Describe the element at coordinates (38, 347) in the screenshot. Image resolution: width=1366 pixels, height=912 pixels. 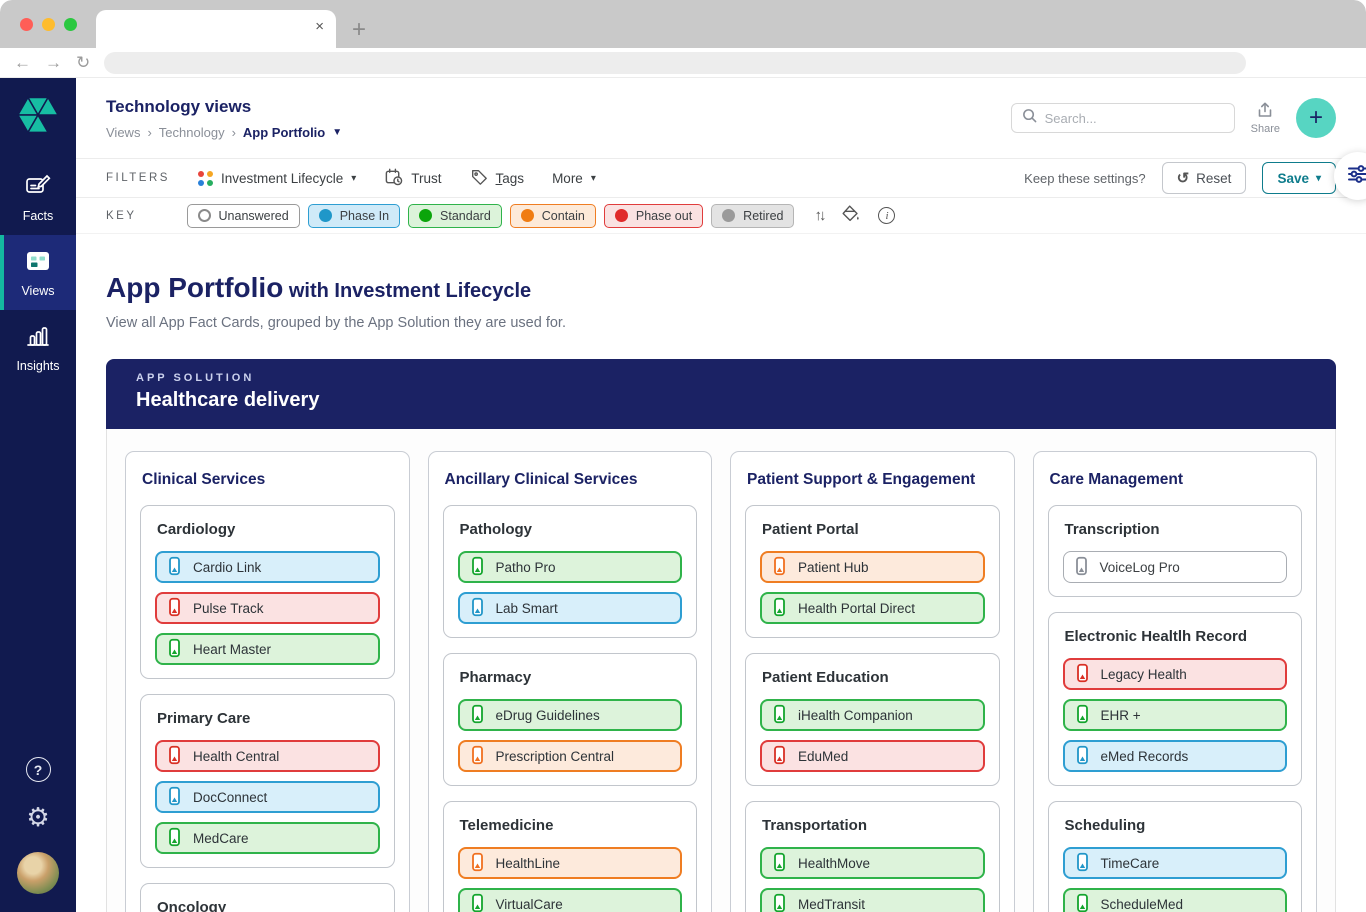
I see `sidebar-item-insights: Insights` at that location.